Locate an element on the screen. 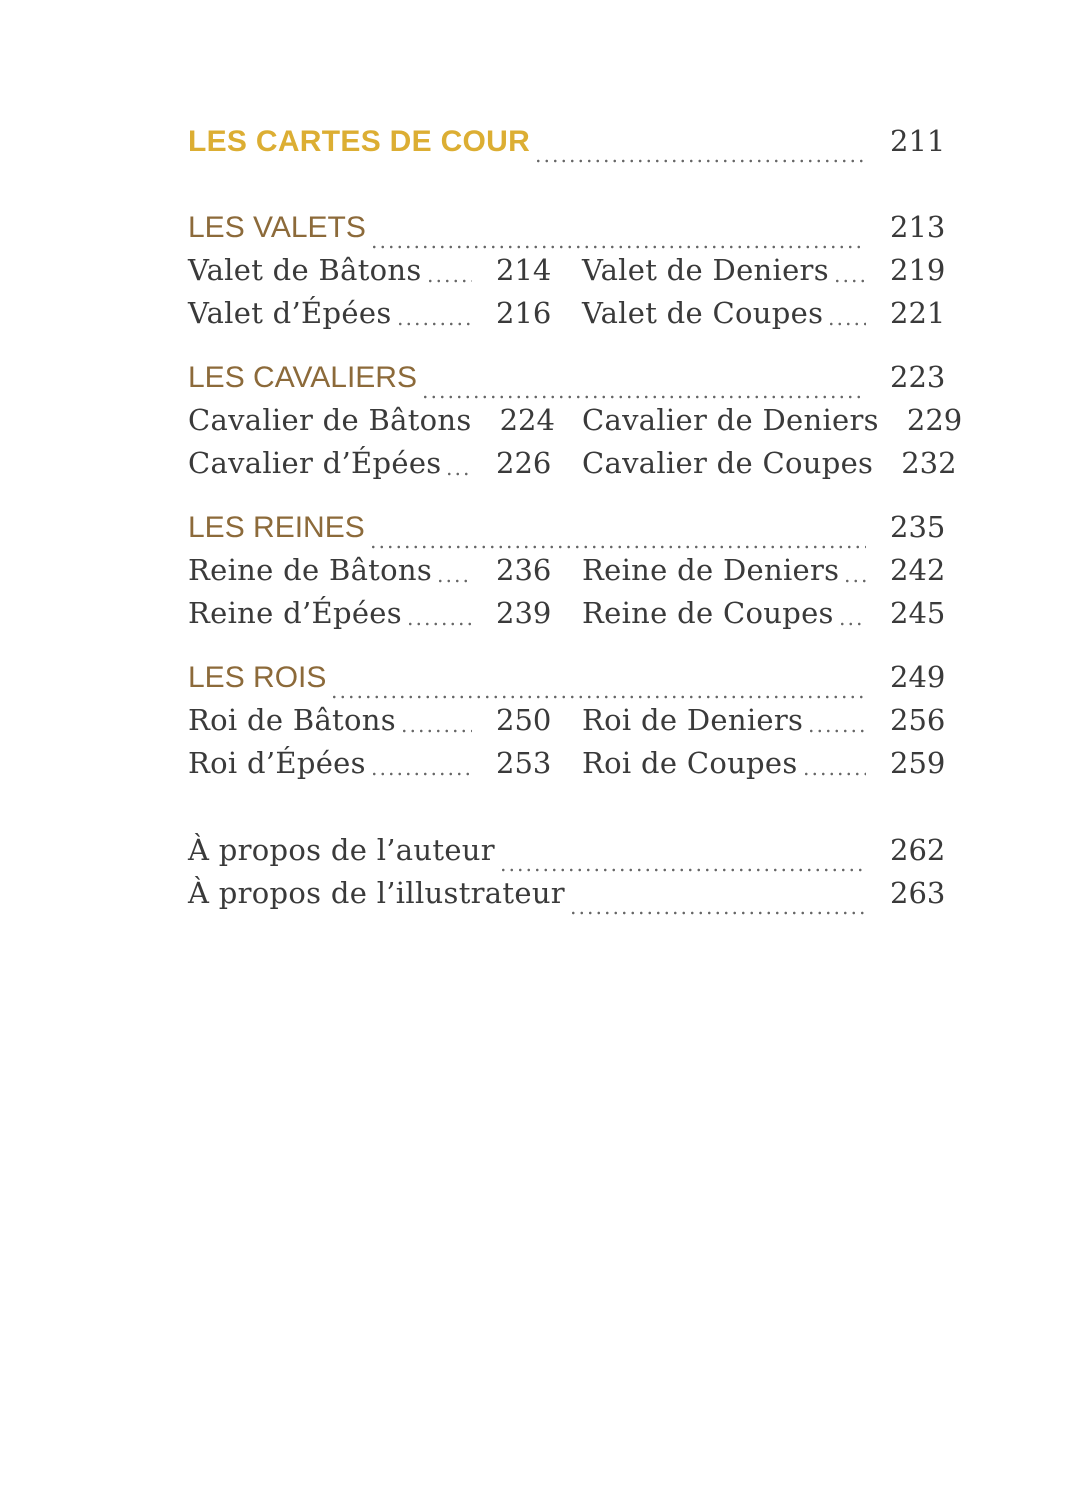  section-heading-label: LES CAVALIERS is located at coordinates (302, 377).